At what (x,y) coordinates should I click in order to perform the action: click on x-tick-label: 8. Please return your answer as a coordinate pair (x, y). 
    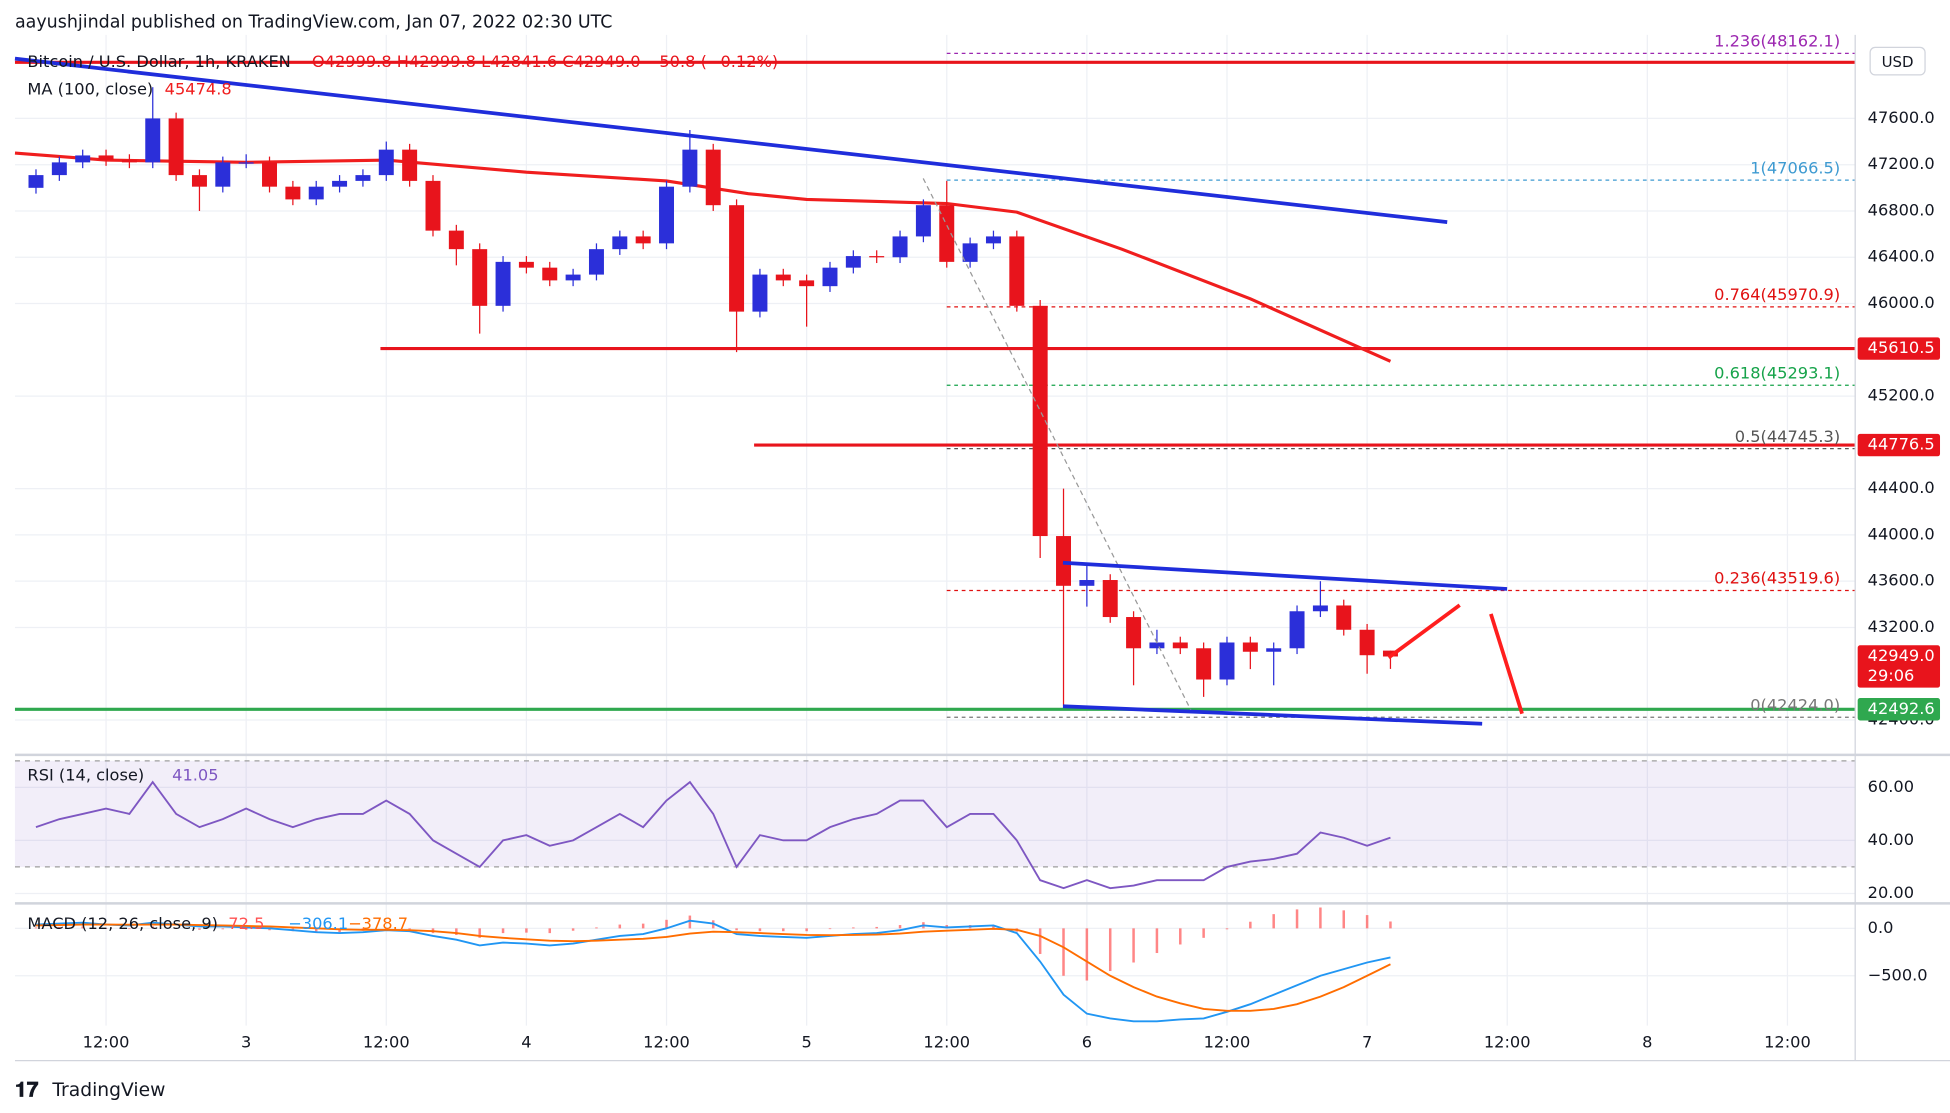
    Looking at the image, I should click on (1647, 1042).